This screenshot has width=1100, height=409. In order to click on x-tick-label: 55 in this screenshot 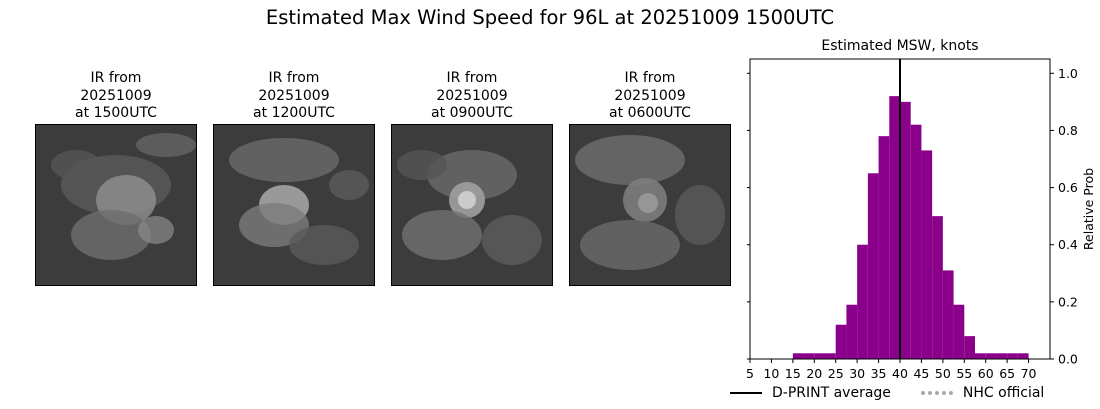, I will do `click(964, 373)`.